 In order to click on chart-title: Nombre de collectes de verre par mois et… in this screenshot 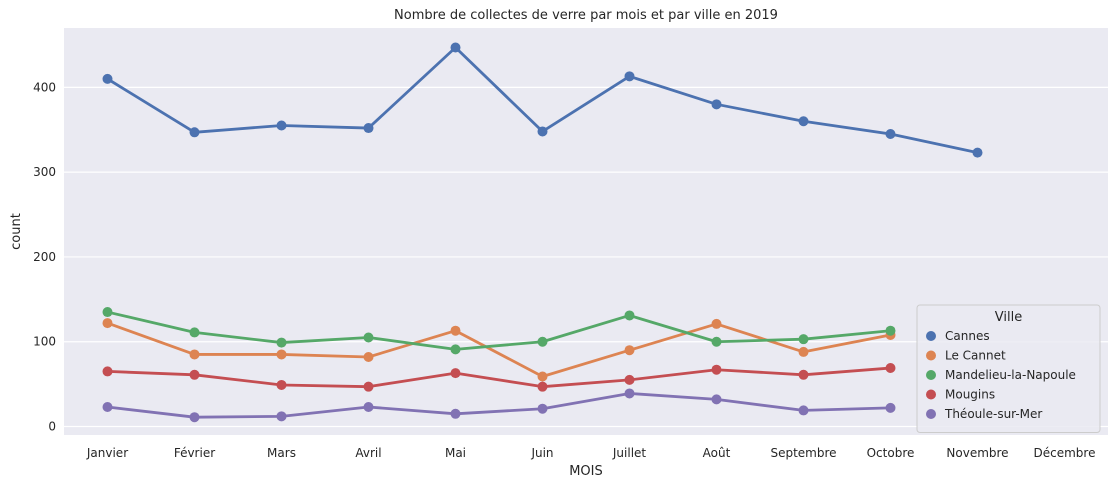, I will do `click(586, 15)`.